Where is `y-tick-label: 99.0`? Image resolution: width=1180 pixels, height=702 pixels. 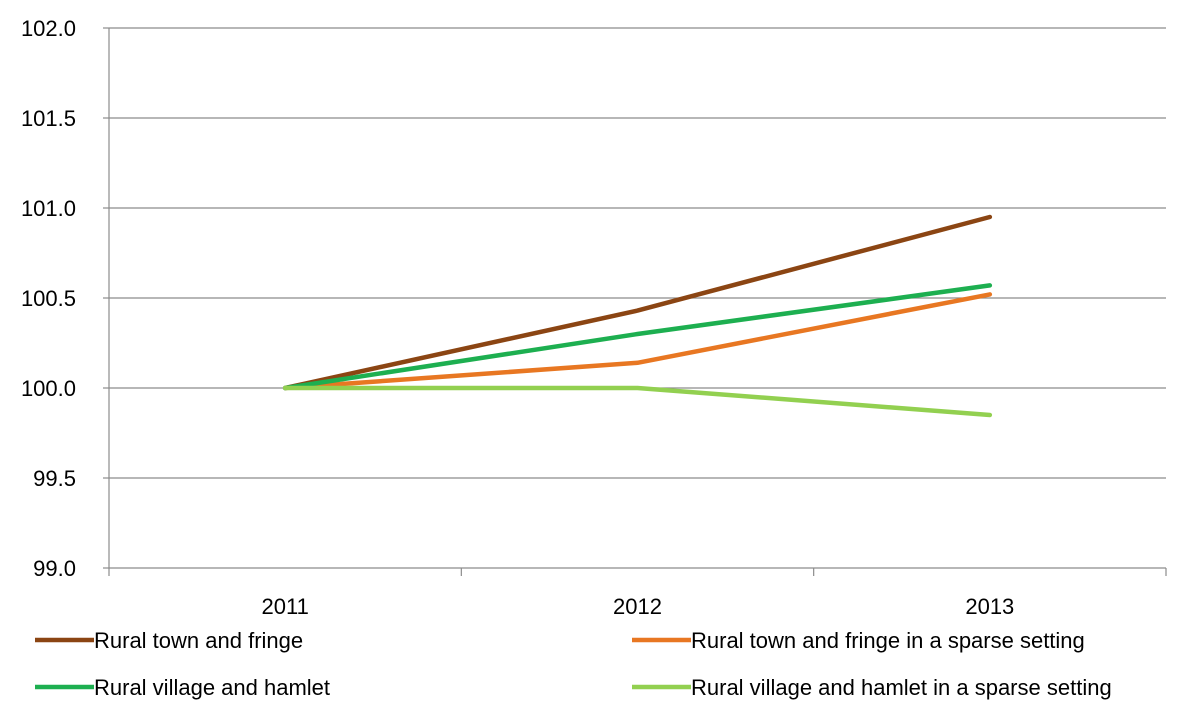 y-tick-label: 99.0 is located at coordinates (54, 568).